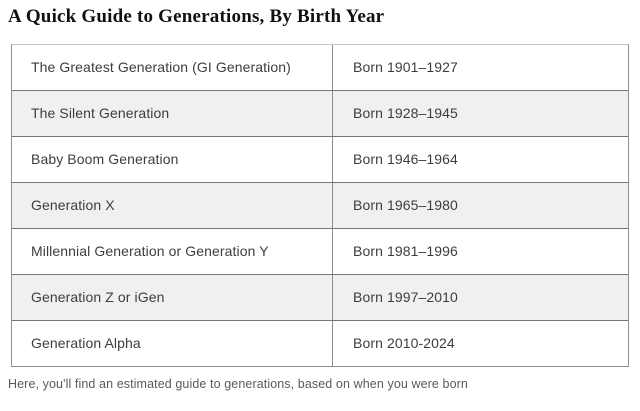  I want to click on table-row: Generation Z or iGen Born 1997–2010, so click(320, 297).